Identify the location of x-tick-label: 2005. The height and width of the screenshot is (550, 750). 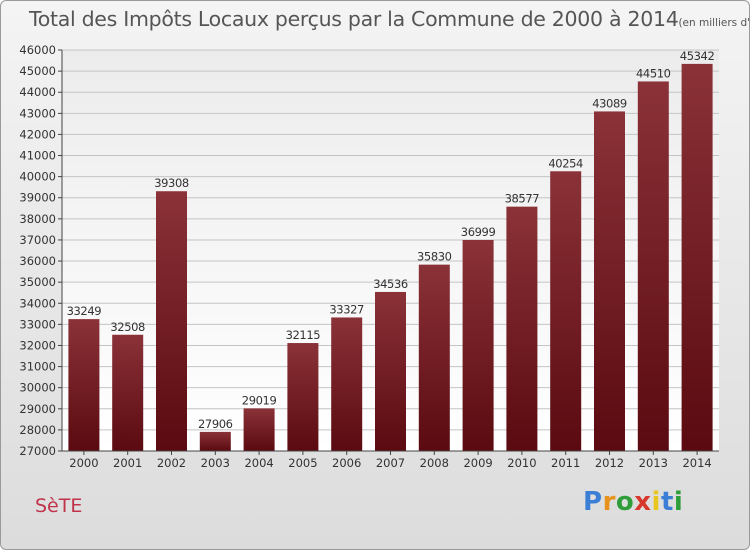
(302, 463).